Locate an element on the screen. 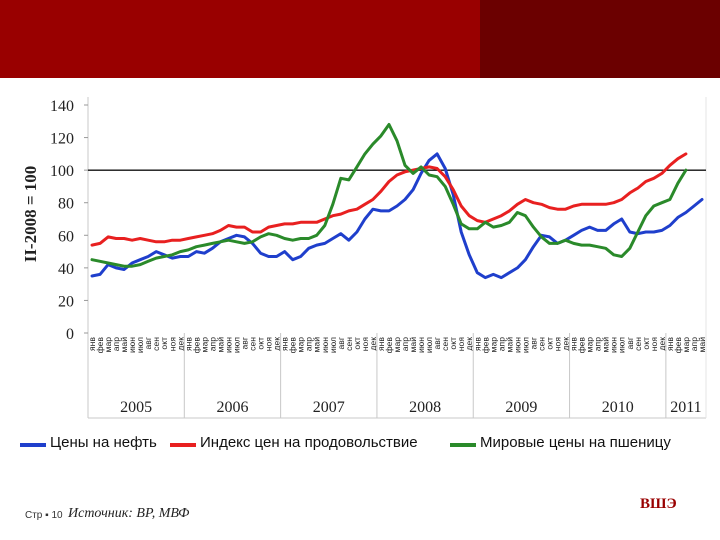  series-line is located at coordinates (389, 199).